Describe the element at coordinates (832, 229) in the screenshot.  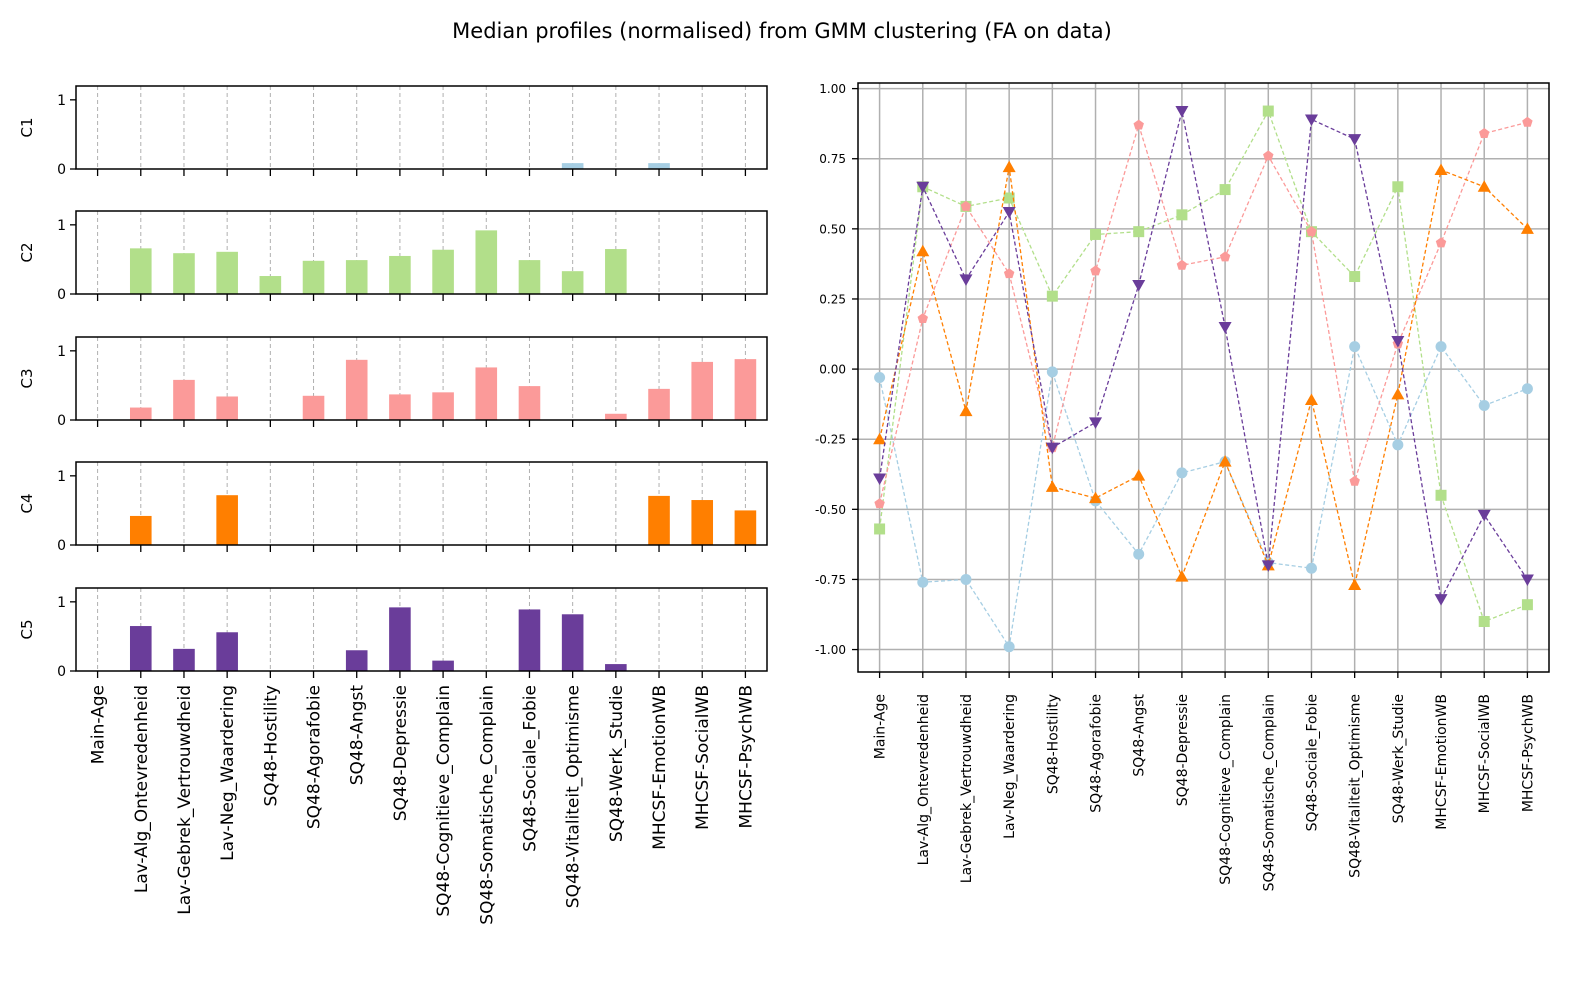
I see `y-tick-label: 0.50` at that location.